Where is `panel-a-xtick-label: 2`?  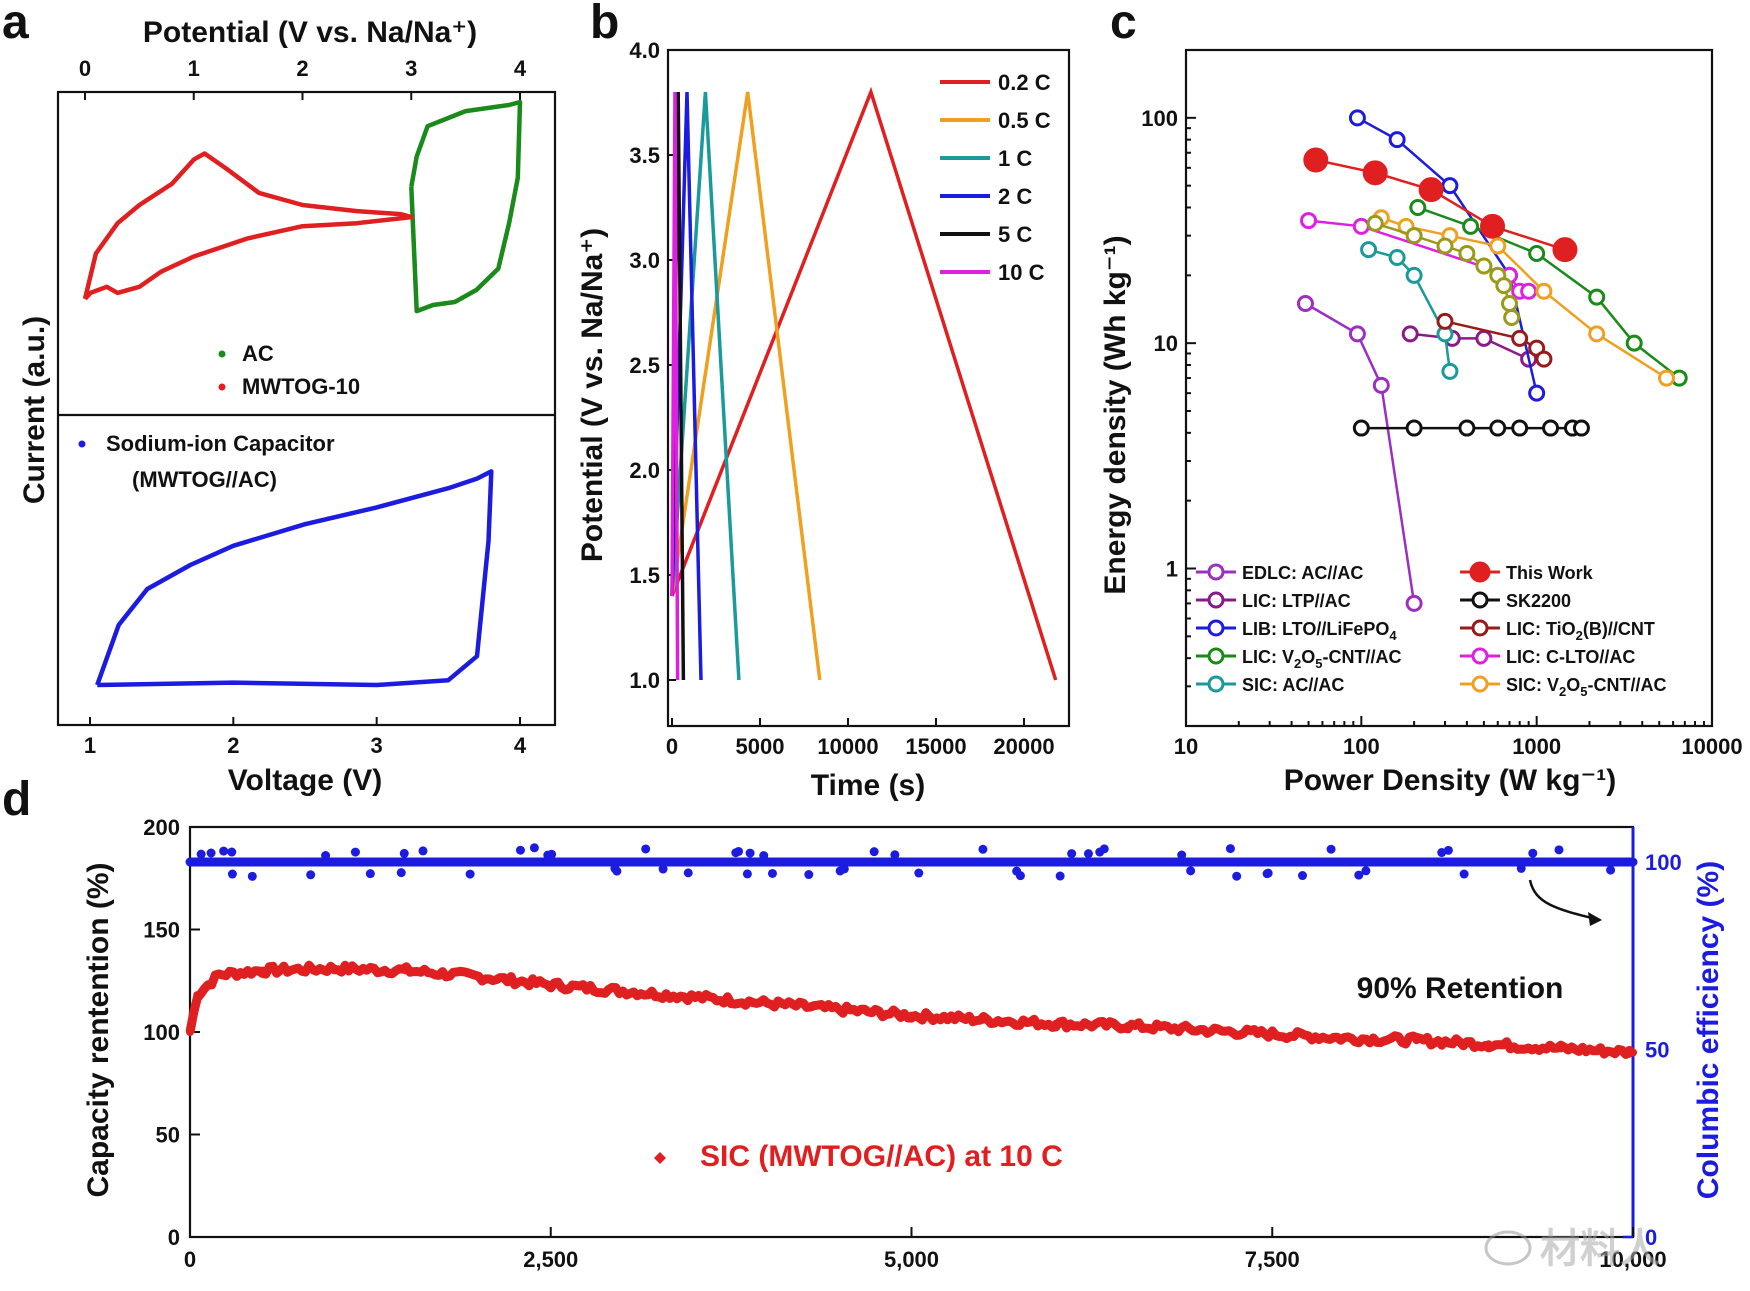
panel-a-xtick-label: 2 is located at coordinates (233, 745).